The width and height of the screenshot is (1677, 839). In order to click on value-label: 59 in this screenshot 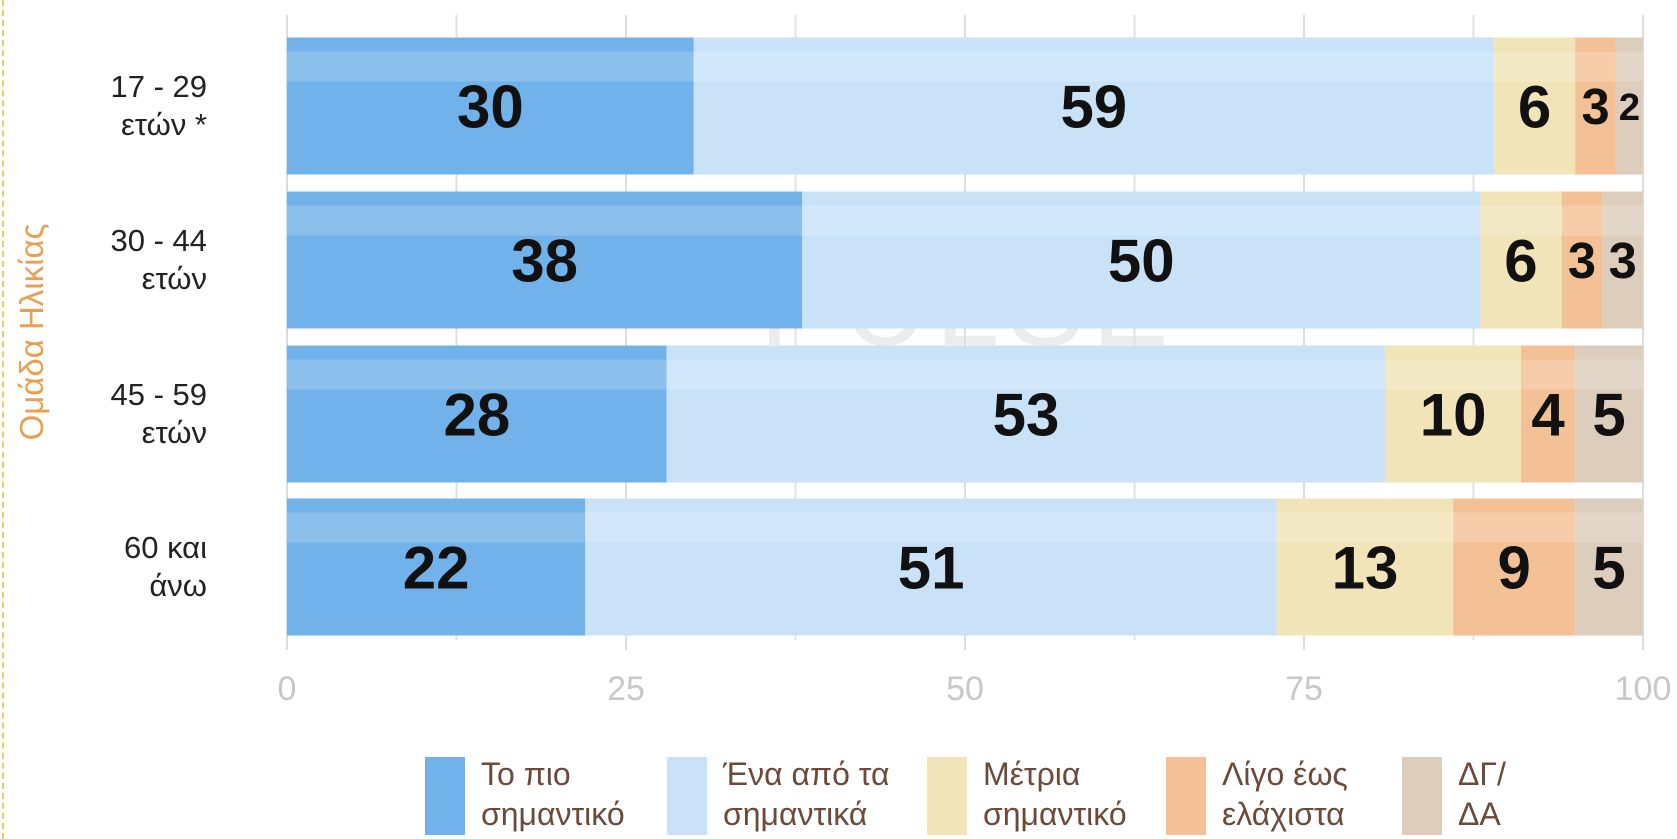, I will do `click(1093, 107)`.